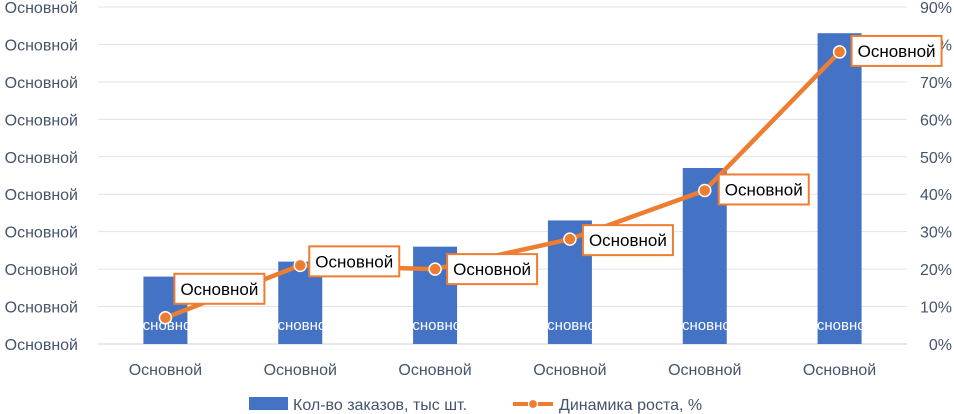  What do you see at coordinates (630, 405) in the screenshot?
I see `legend-line-label: Динамика роста, %` at bounding box center [630, 405].